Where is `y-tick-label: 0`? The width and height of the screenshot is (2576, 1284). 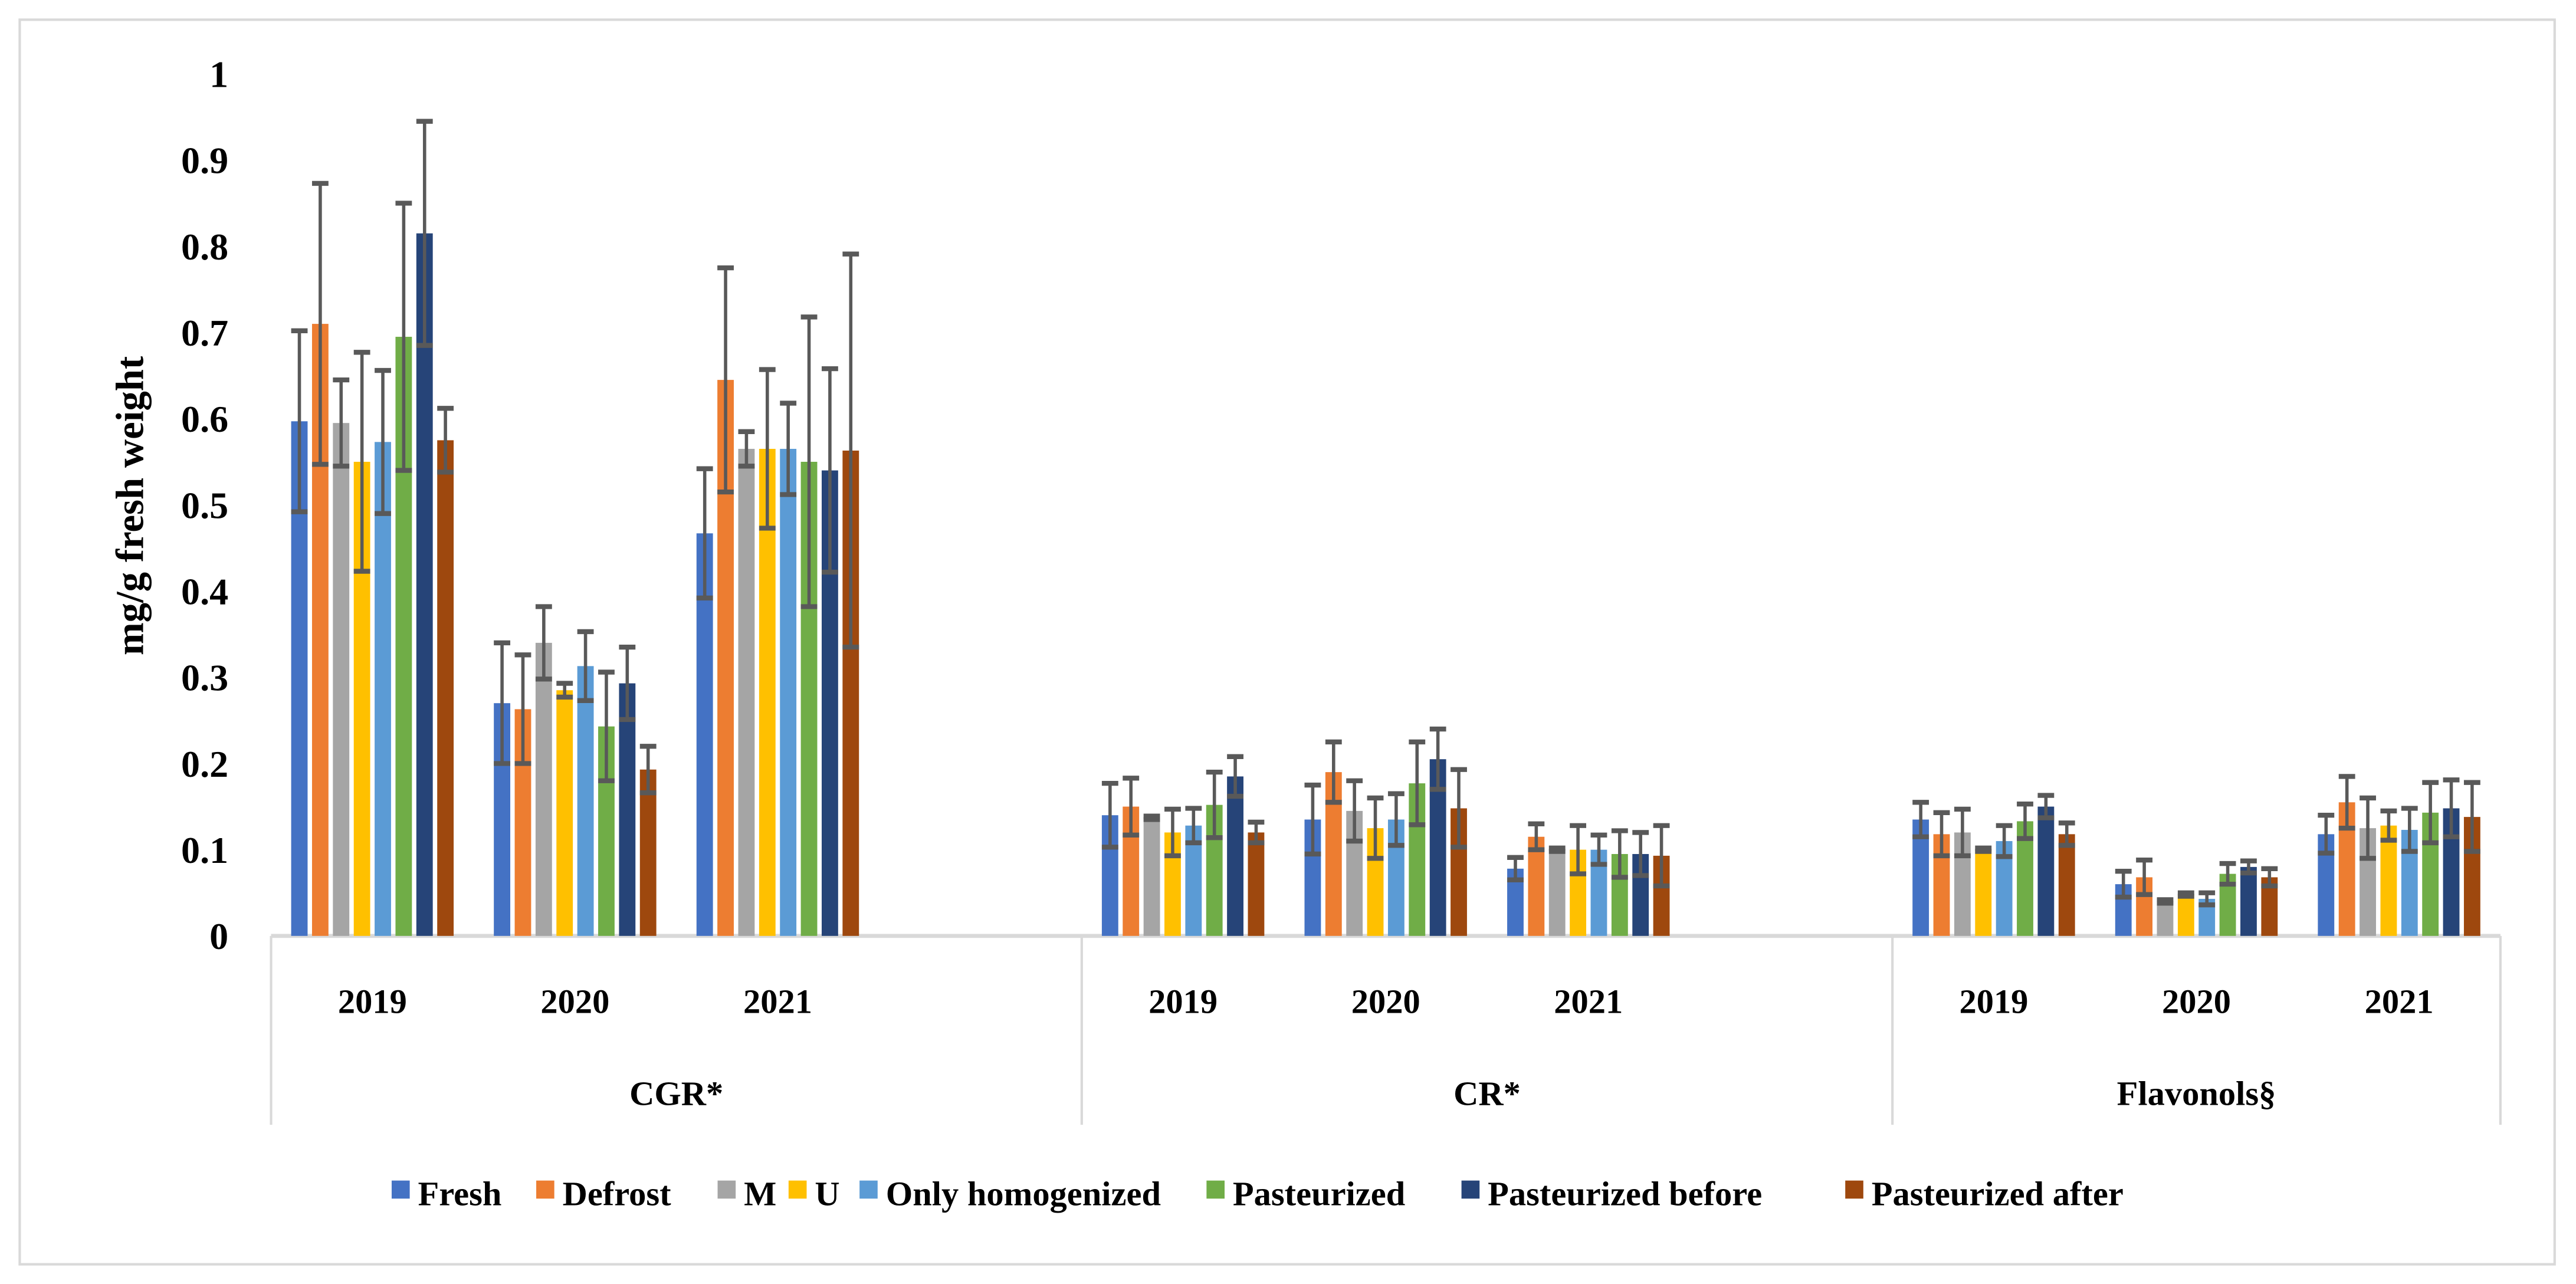 y-tick-label: 0 is located at coordinates (218, 936).